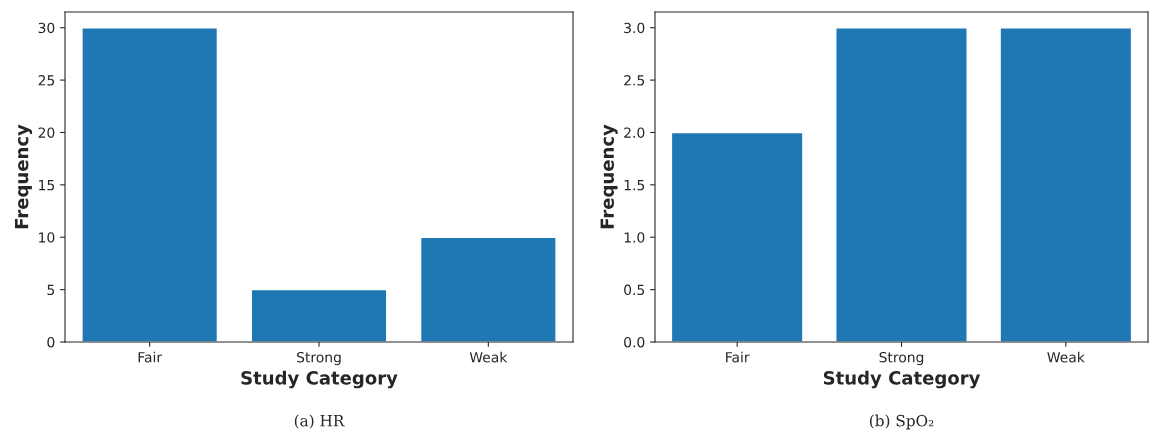 The image size is (1158, 440). I want to click on y-tick-label: 20, so click(46, 132).